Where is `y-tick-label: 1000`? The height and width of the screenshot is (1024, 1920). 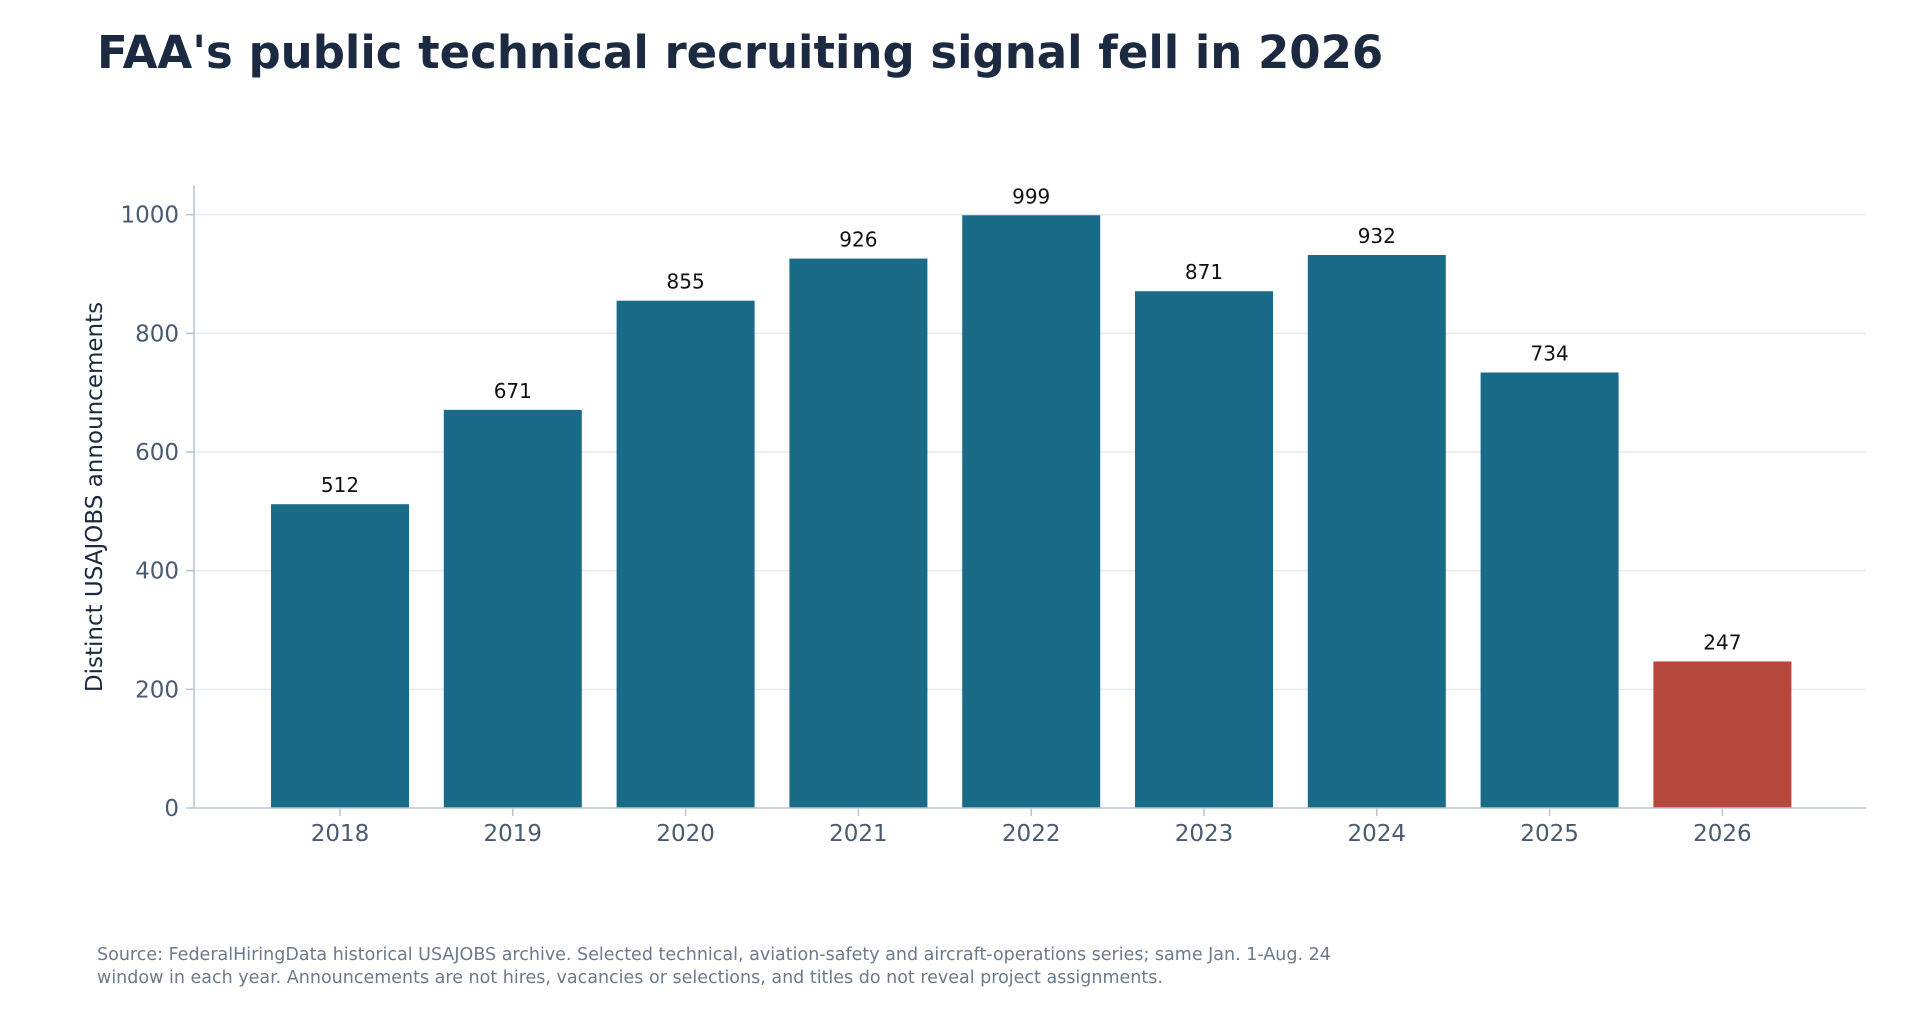
y-tick-label: 1000 is located at coordinates (149, 216).